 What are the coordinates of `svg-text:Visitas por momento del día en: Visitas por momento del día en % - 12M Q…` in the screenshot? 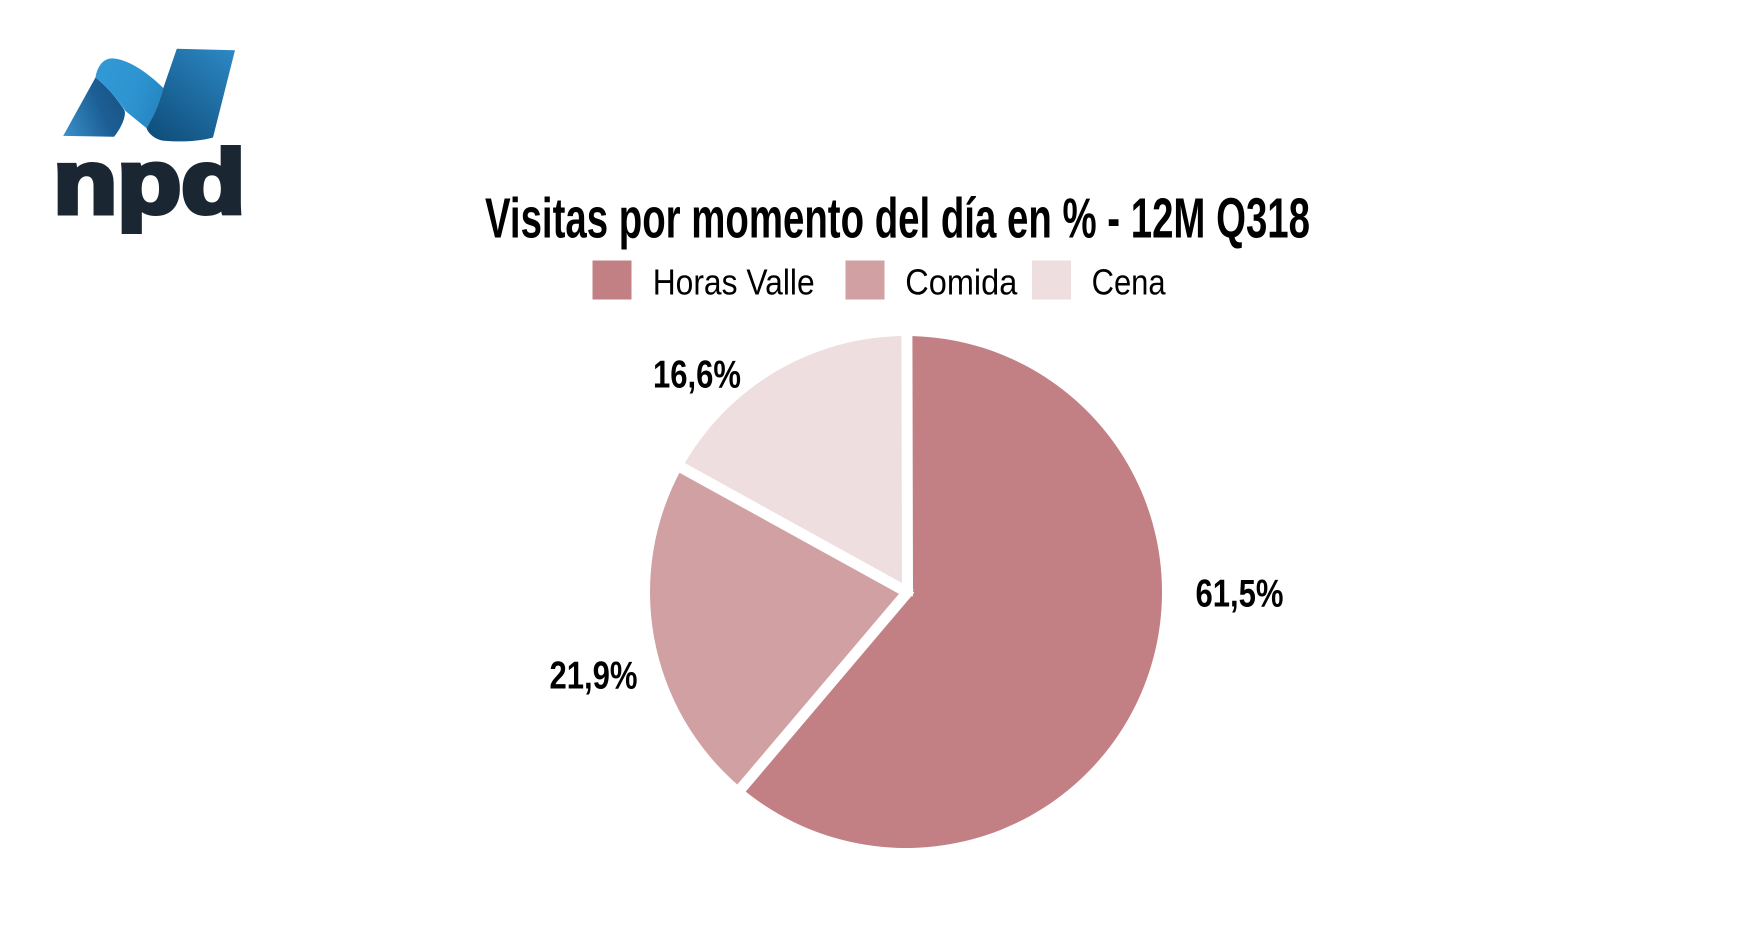 It's located at (897, 218).